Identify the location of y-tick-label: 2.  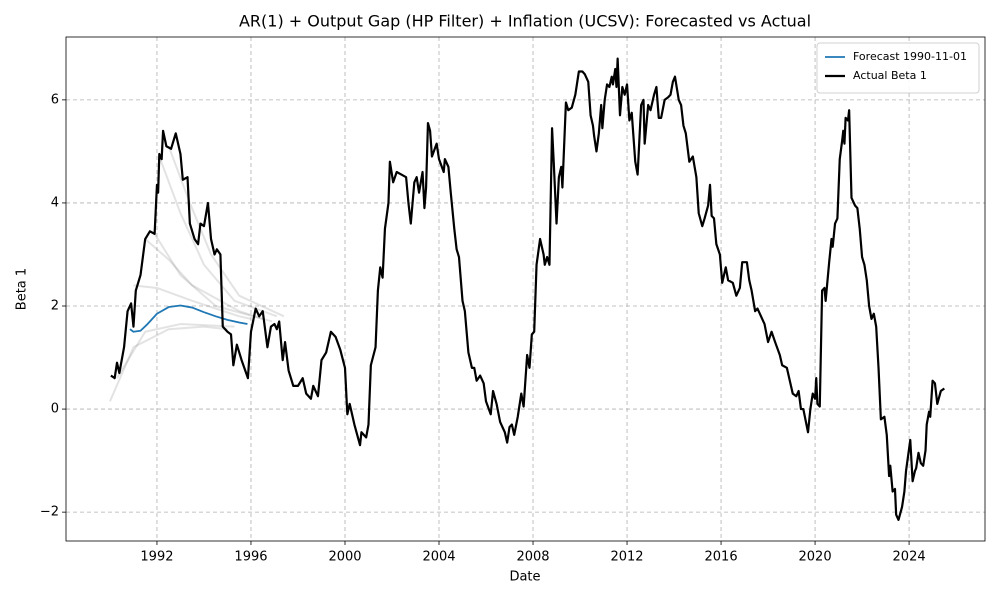
(55, 306).